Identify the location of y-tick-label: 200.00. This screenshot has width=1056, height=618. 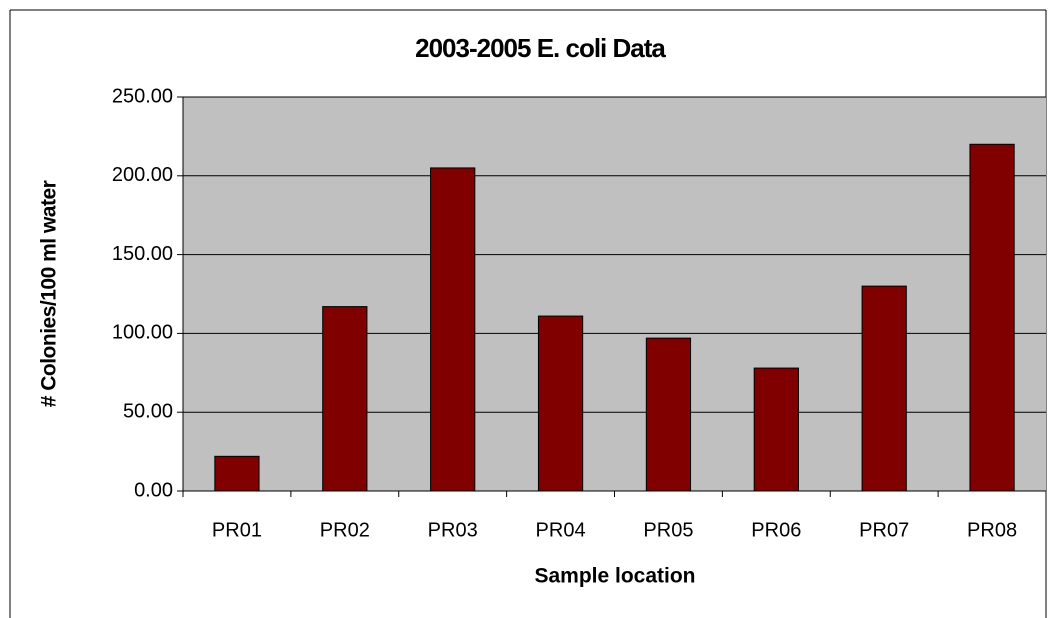
(142, 175).